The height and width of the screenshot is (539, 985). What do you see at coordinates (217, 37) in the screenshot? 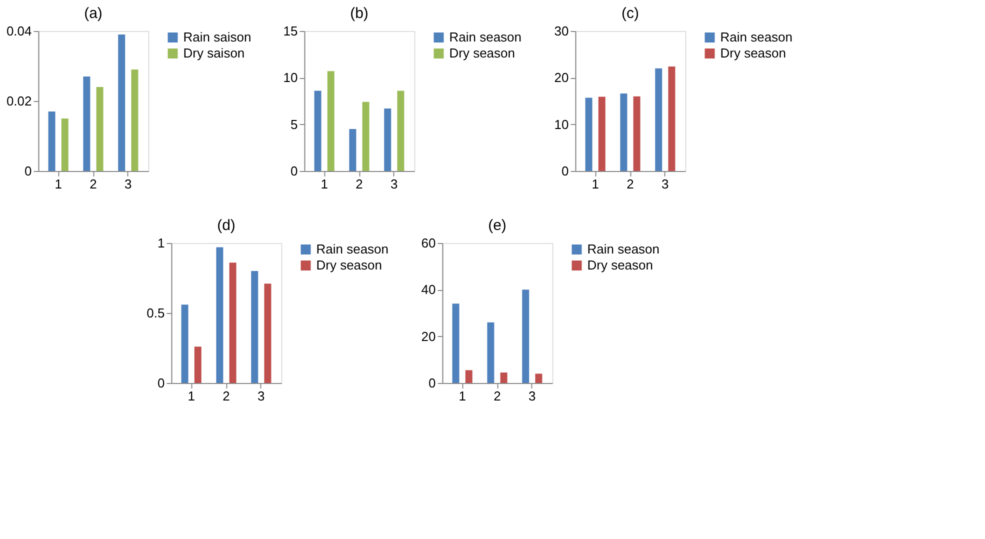
I see `legend-label: Rain saison` at bounding box center [217, 37].